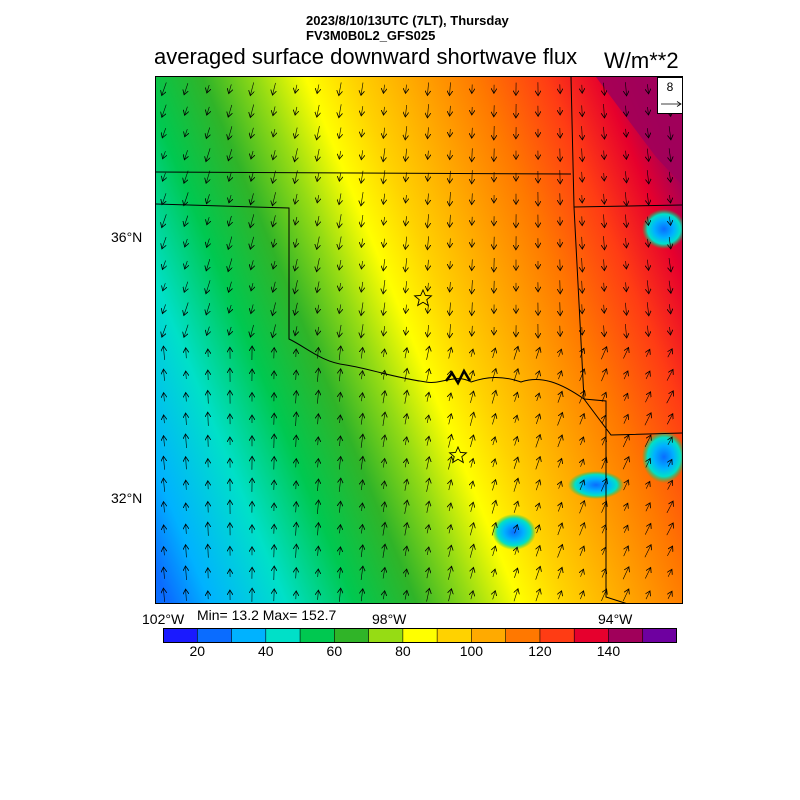  What do you see at coordinates (670, 87) in the screenshot?
I see `reference-vector-value: 8` at bounding box center [670, 87].